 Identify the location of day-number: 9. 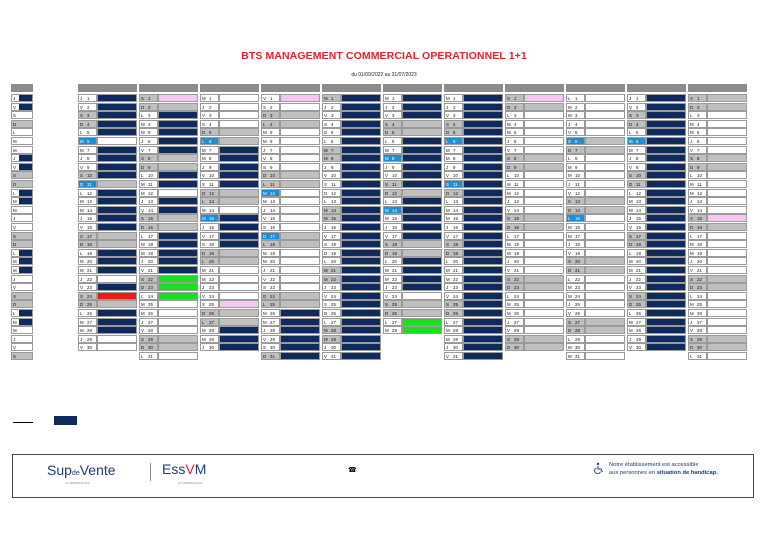
(271, 167).